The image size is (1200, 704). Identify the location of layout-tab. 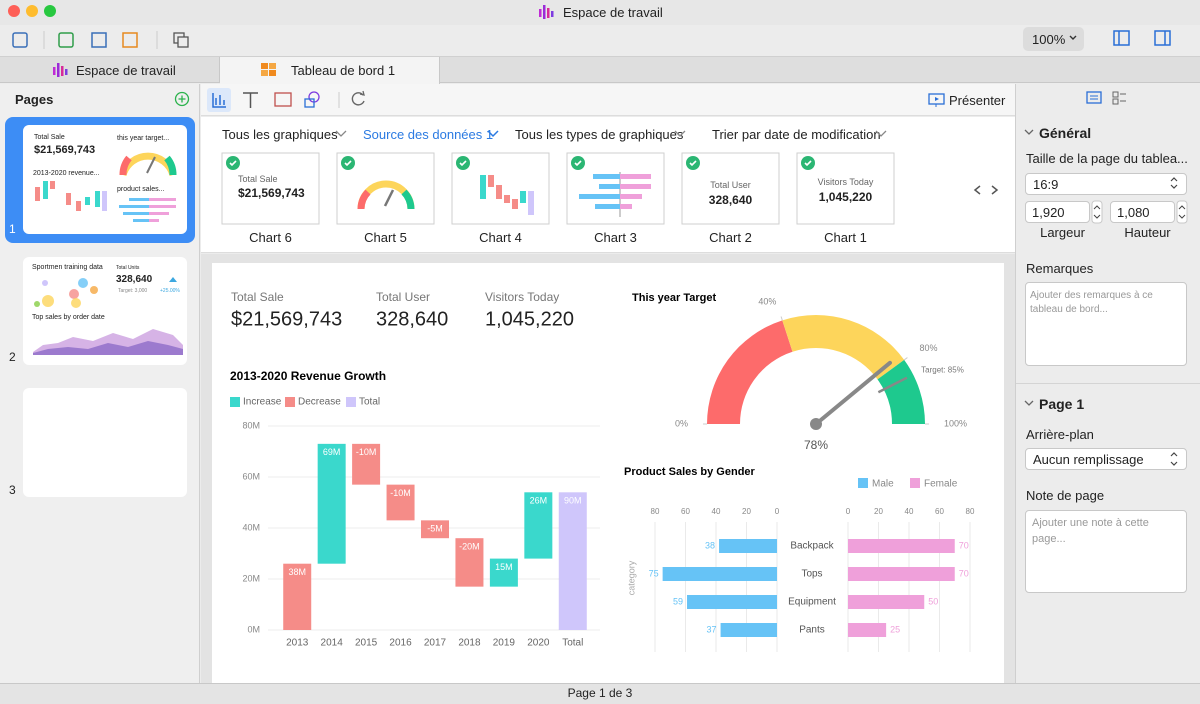
(1115, 94).